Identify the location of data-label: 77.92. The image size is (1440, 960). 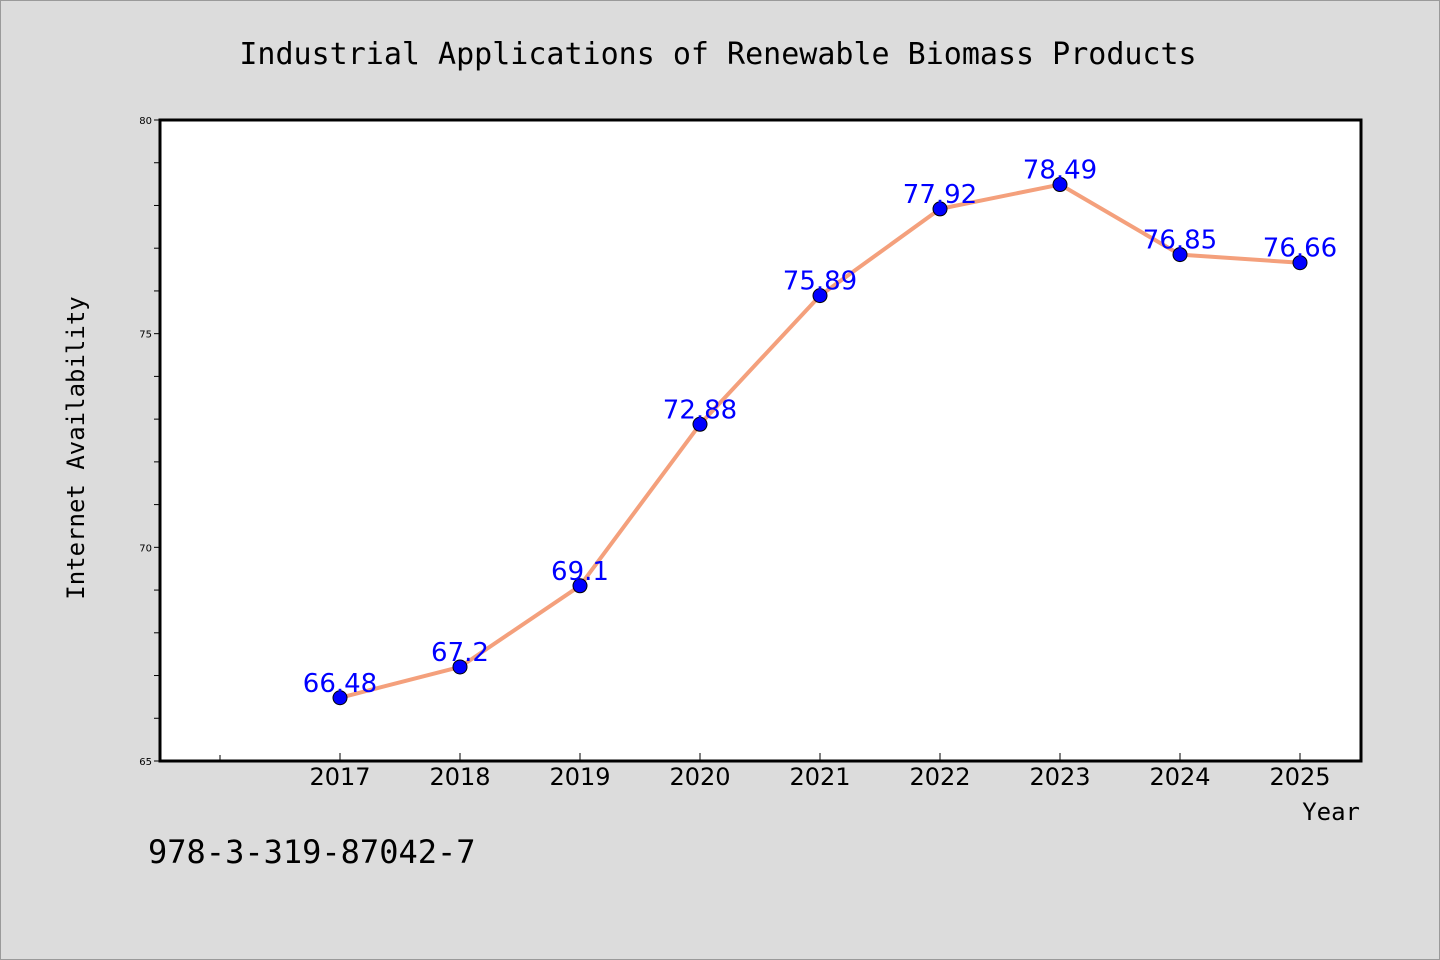
(940, 195).